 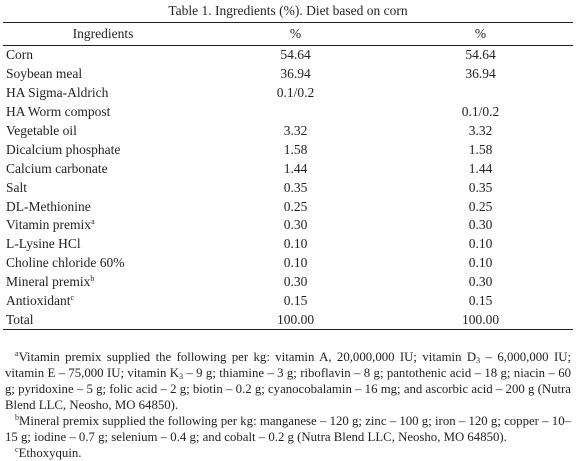 What do you see at coordinates (65, 263) in the screenshot?
I see `ingredient-name: Choline chloride 60%` at bounding box center [65, 263].